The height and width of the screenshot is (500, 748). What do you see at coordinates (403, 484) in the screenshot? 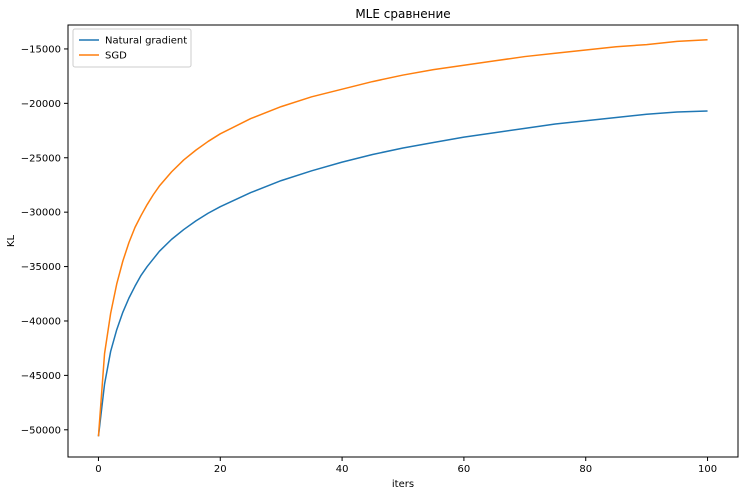
I see `x-axis-label: iters` at bounding box center [403, 484].